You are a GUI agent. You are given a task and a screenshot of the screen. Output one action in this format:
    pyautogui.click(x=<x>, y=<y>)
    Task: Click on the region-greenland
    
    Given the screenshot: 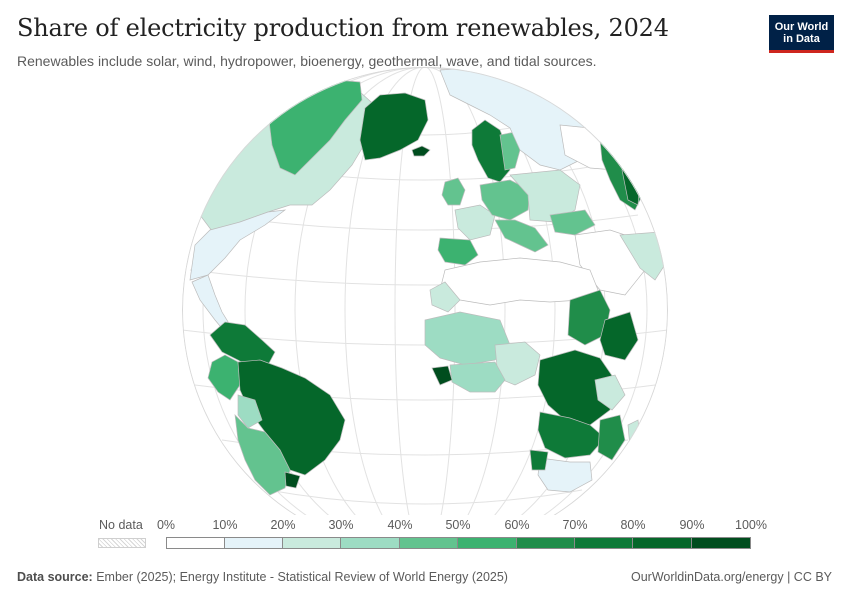 What is the action you would take?
    pyautogui.click(x=394, y=126)
    